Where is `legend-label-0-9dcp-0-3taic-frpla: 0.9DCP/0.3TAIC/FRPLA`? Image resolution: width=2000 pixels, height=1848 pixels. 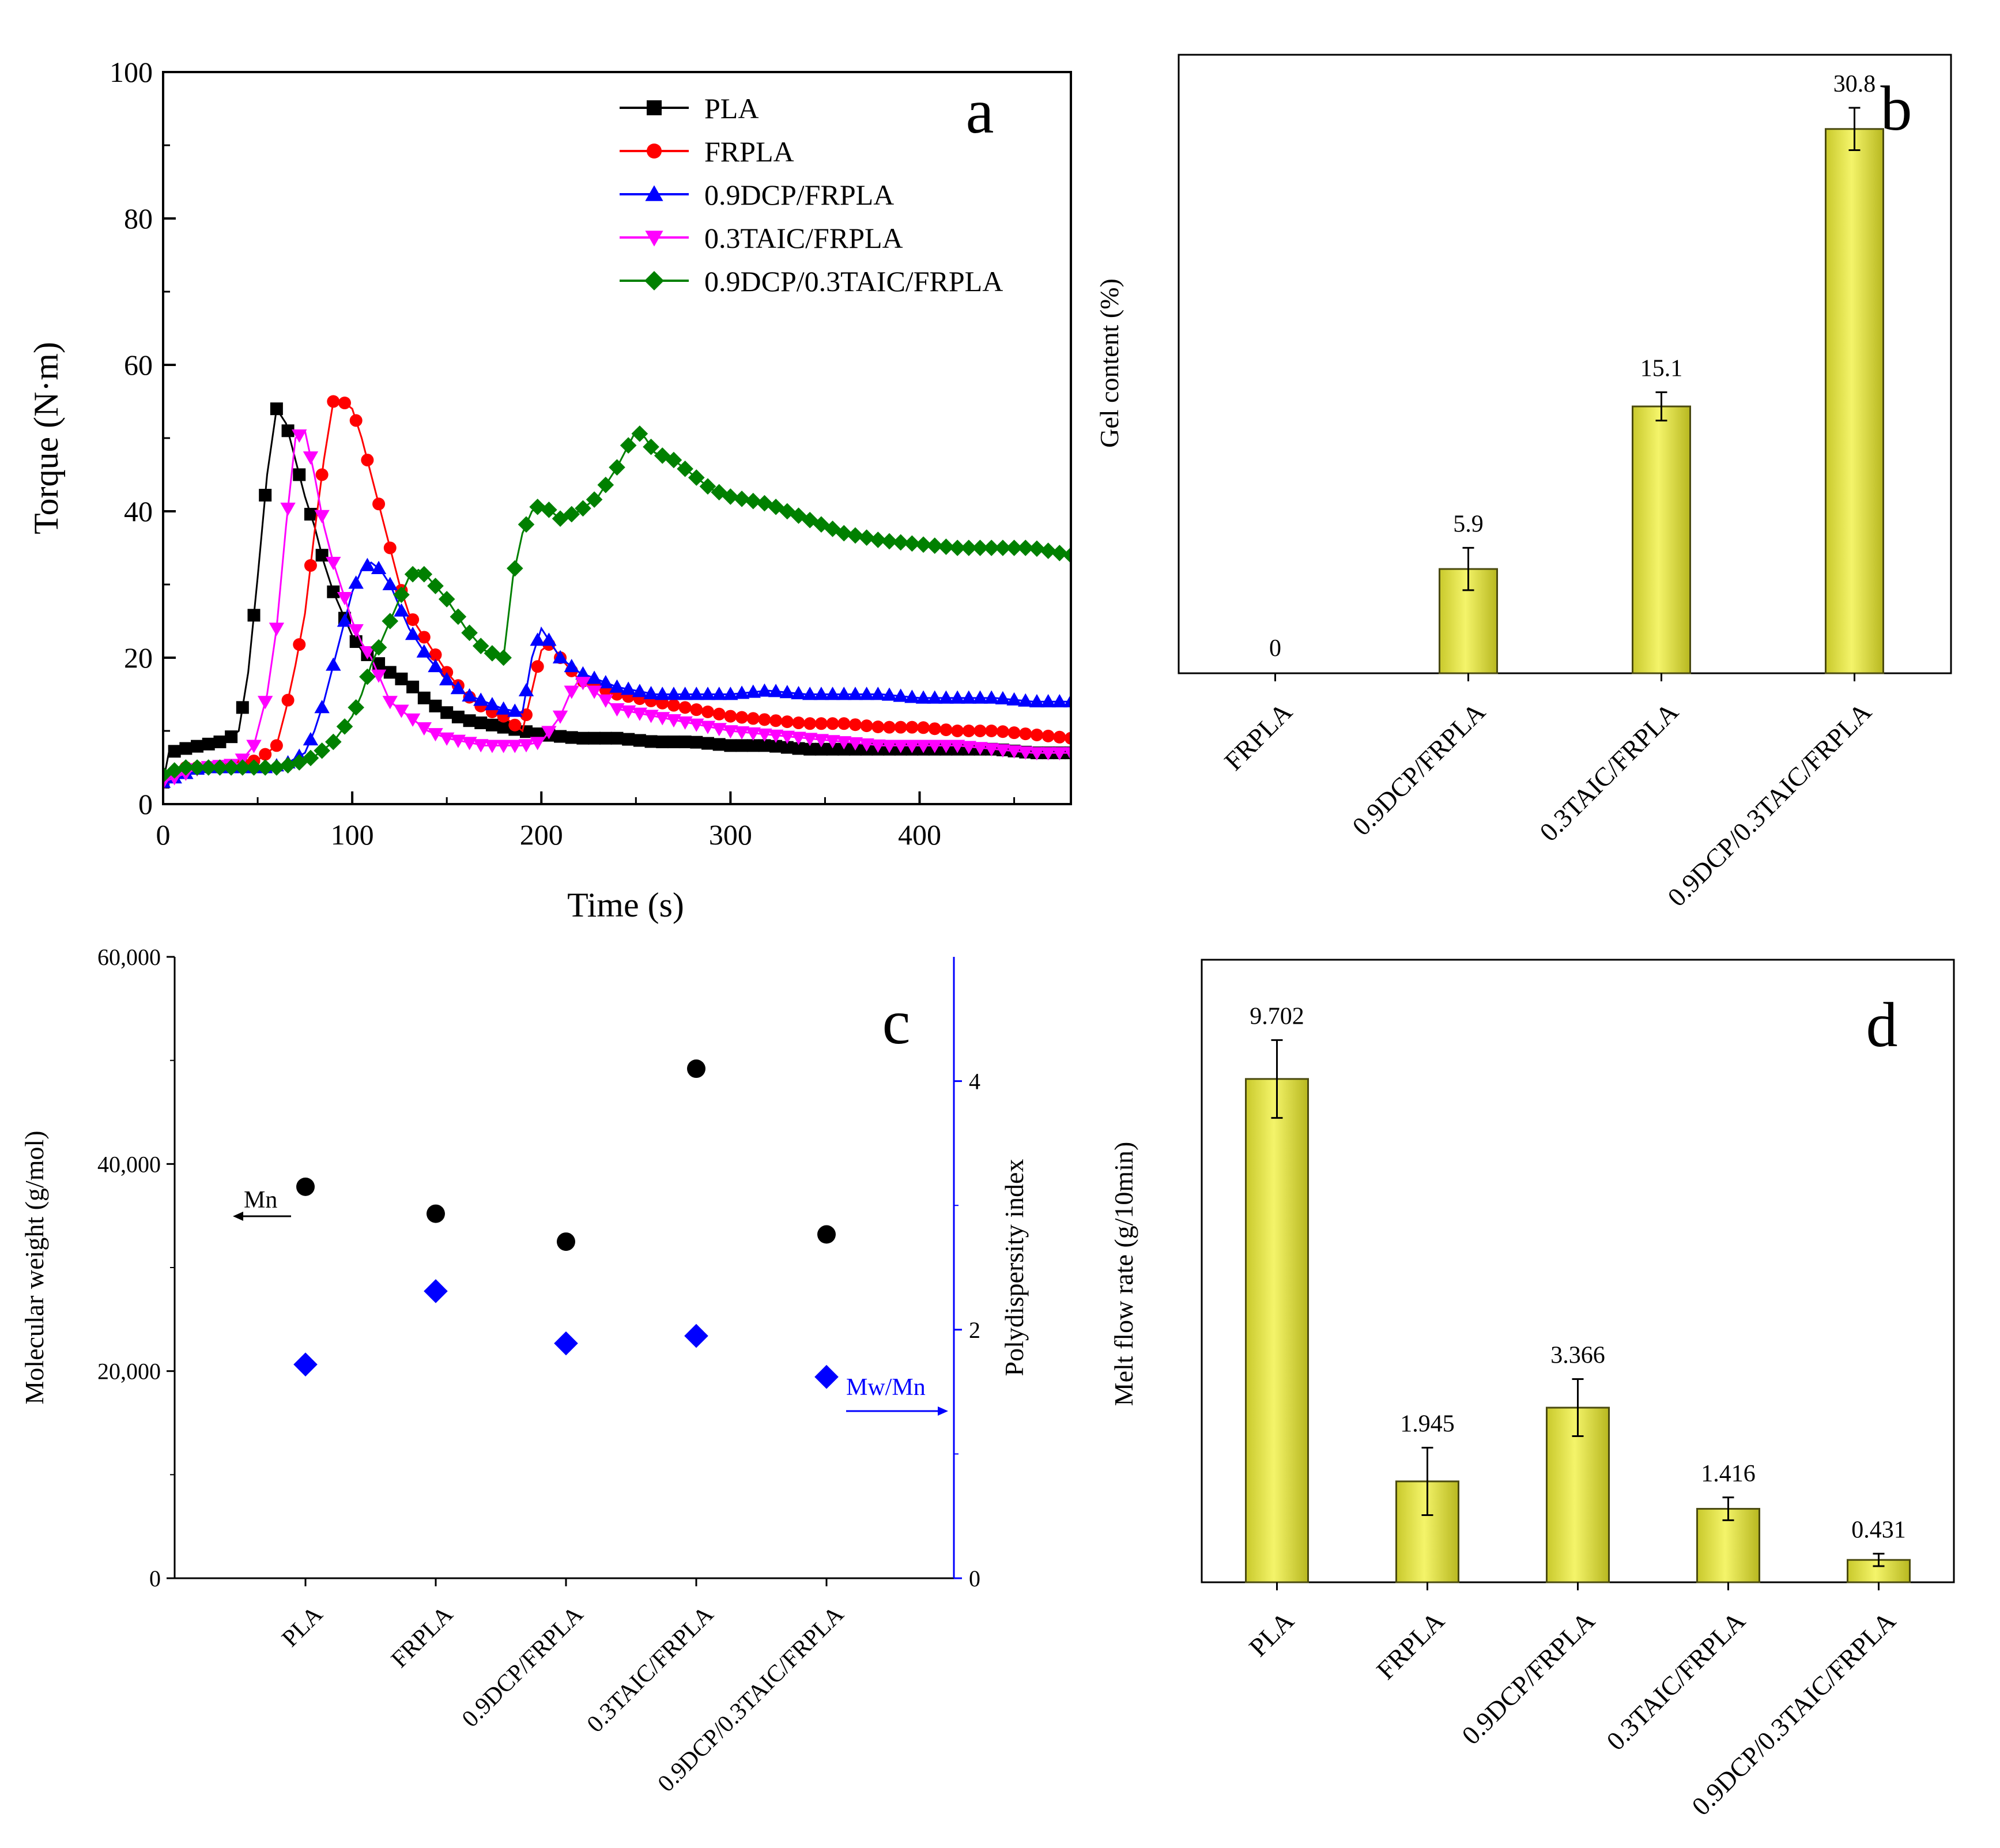
legend-label-0-9dcp-0-3taic-frpla: 0.9DCP/0.3TAIC/FRPLA is located at coordinates (853, 281).